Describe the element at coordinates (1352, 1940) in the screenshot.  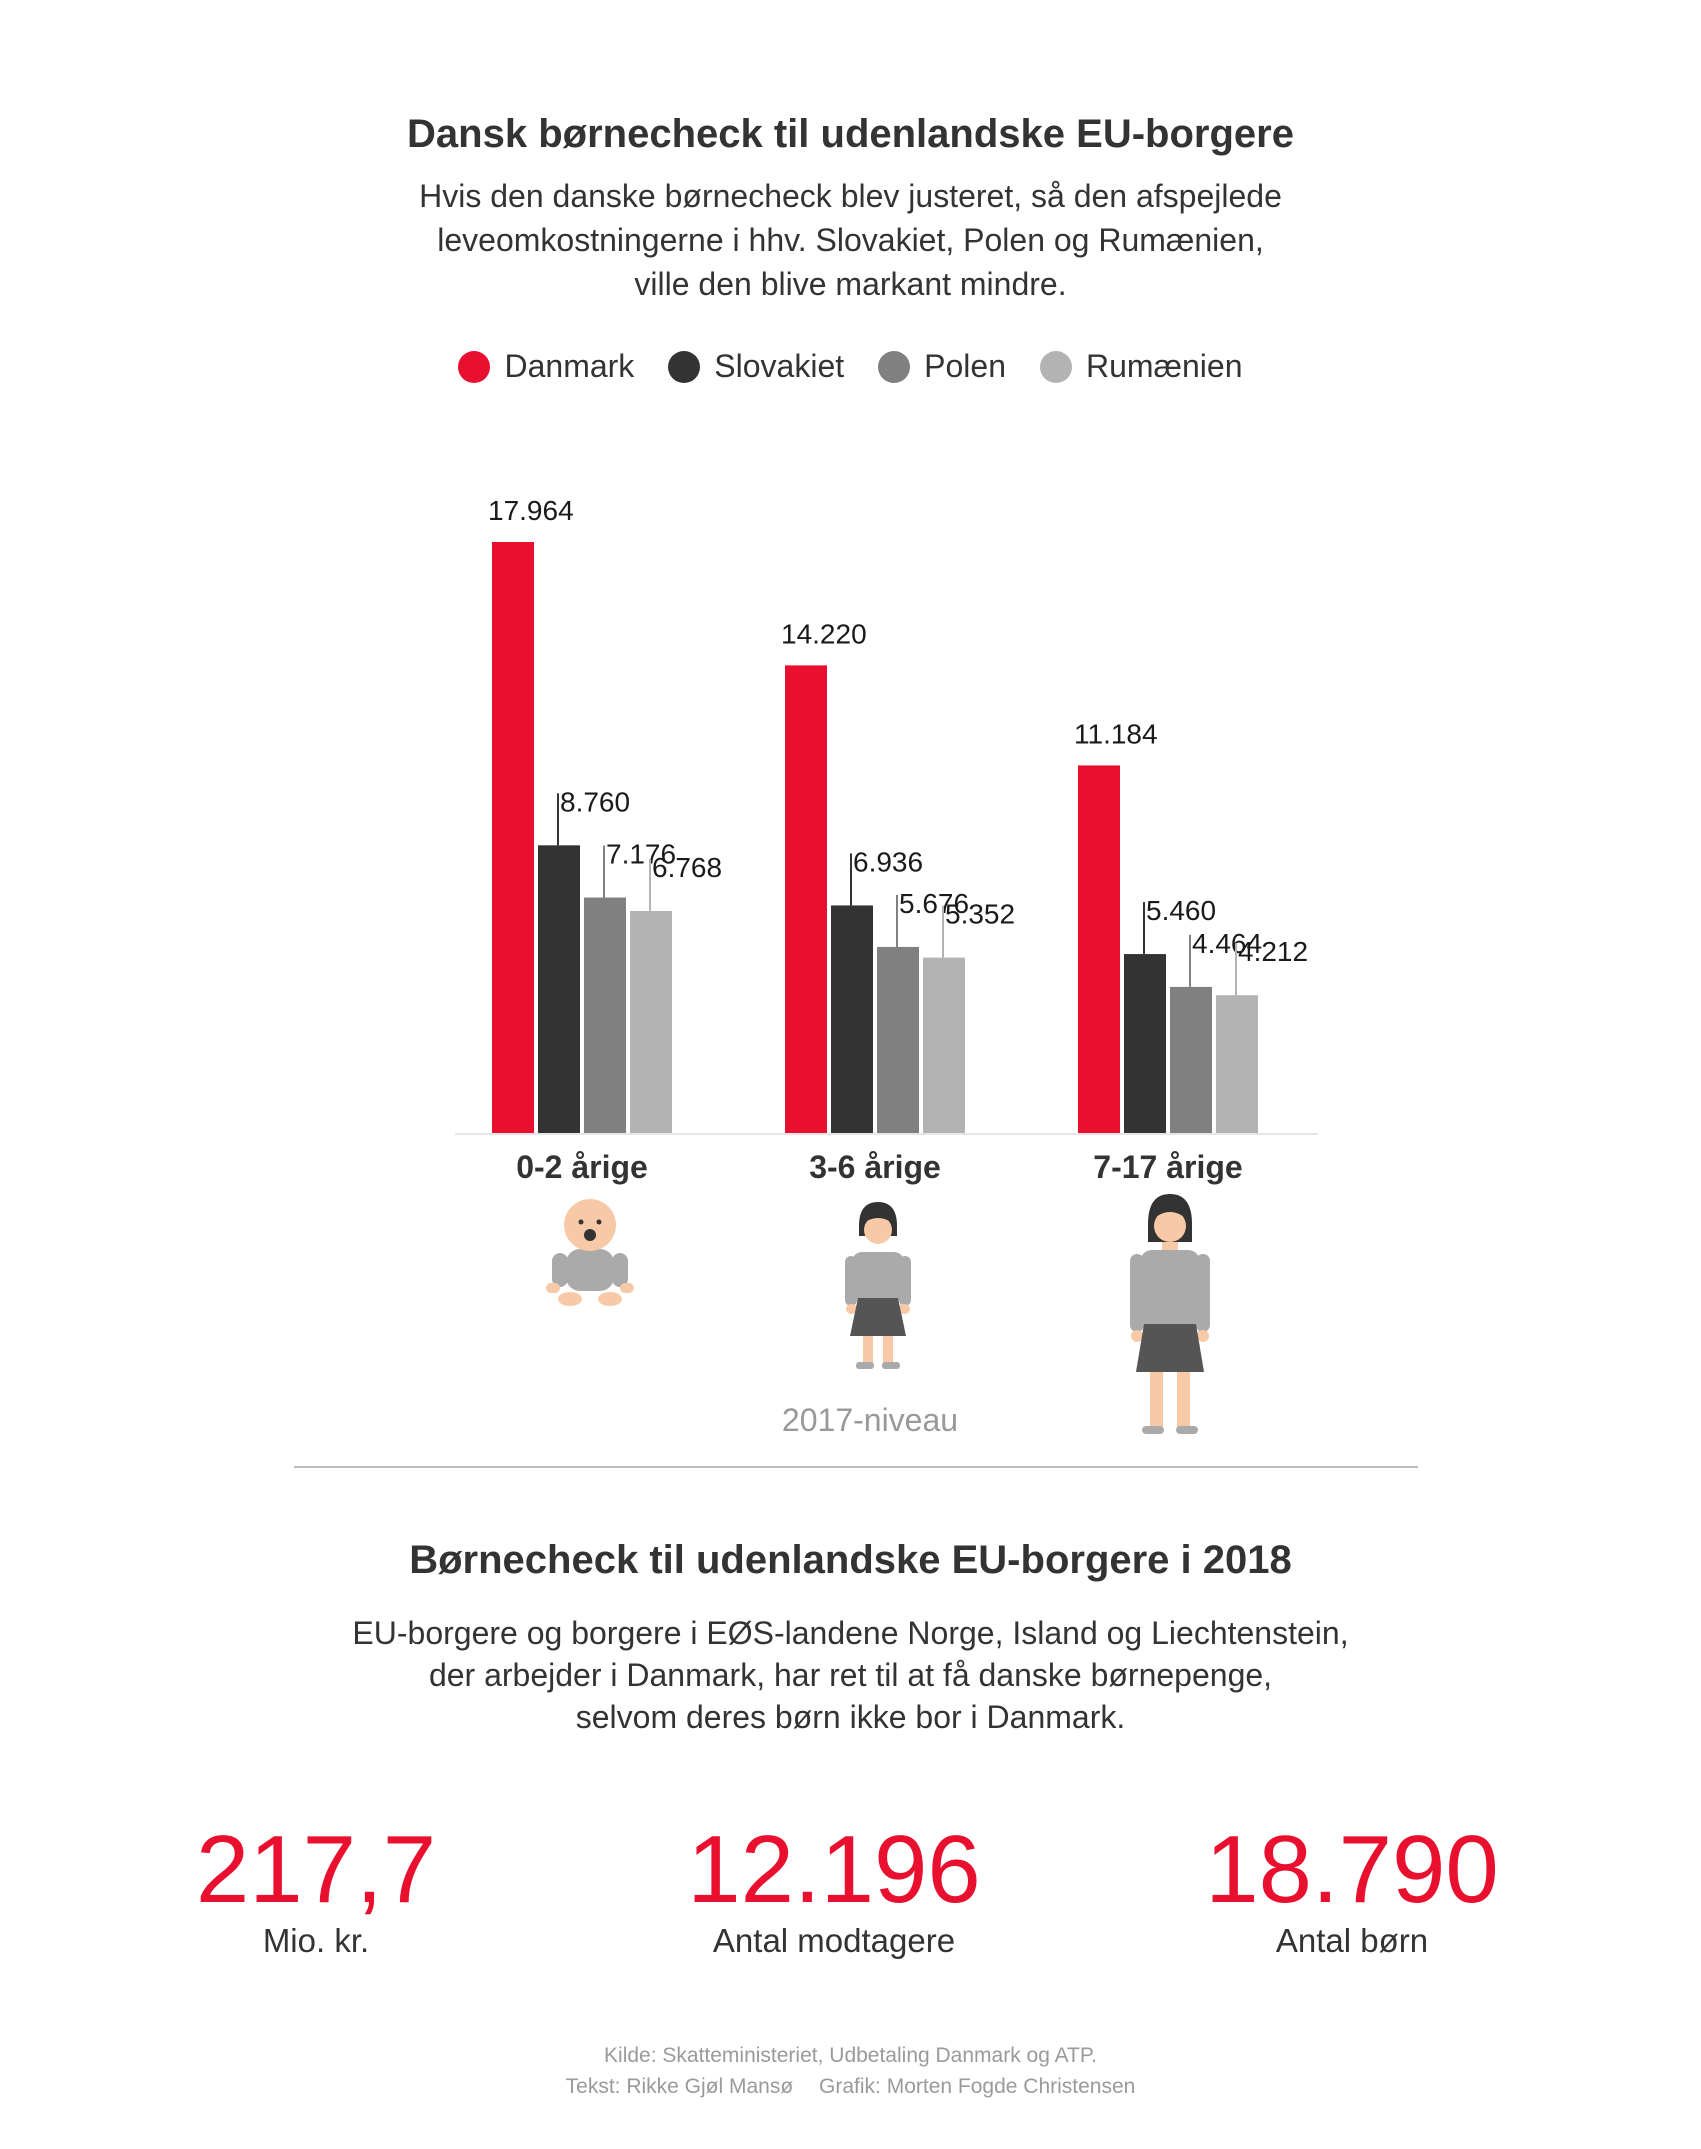
I see `stat-label: Antal børn` at that location.